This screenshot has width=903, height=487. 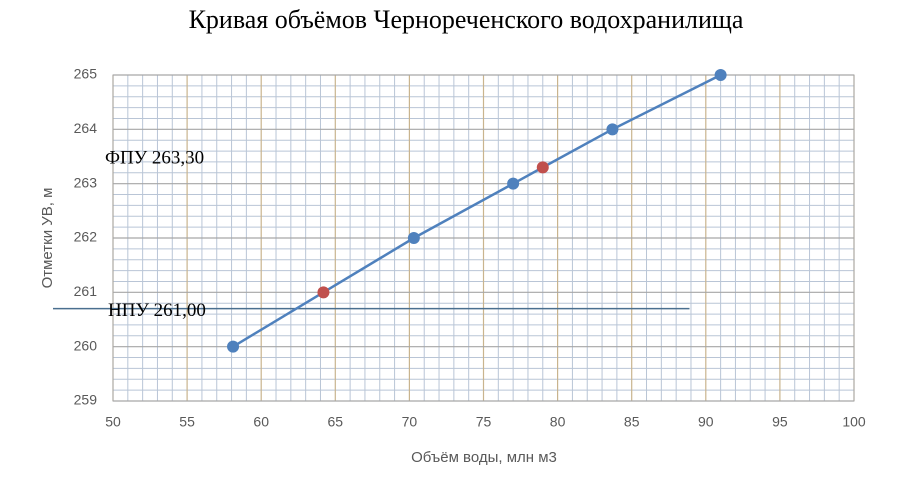 What do you see at coordinates (154, 158) in the screenshot?
I see `annotation-label: ФПУ 263,30` at bounding box center [154, 158].